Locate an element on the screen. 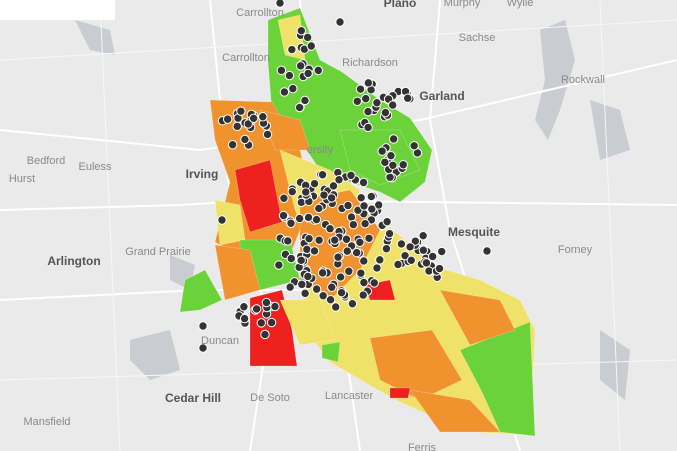 This screenshot has height=451, width=677. place-label: Garland is located at coordinates (441, 96).